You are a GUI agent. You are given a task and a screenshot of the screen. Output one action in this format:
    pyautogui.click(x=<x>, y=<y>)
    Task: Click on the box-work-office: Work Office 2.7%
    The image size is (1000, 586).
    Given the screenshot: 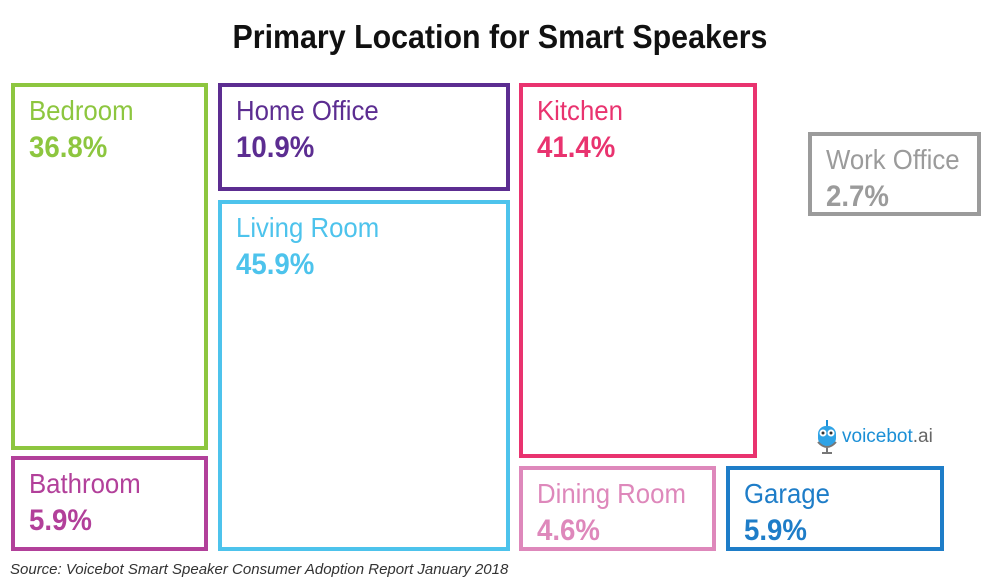 What is the action you would take?
    pyautogui.click(x=894, y=174)
    